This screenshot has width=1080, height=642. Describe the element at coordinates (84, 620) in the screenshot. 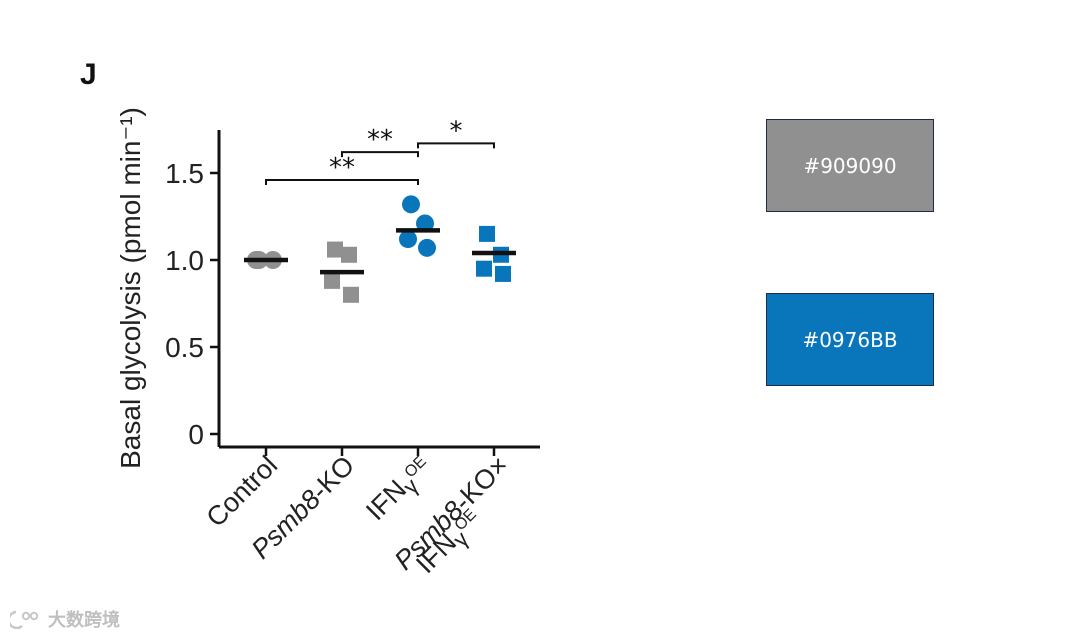

I see `watermark-text: 大数跨境` at that location.